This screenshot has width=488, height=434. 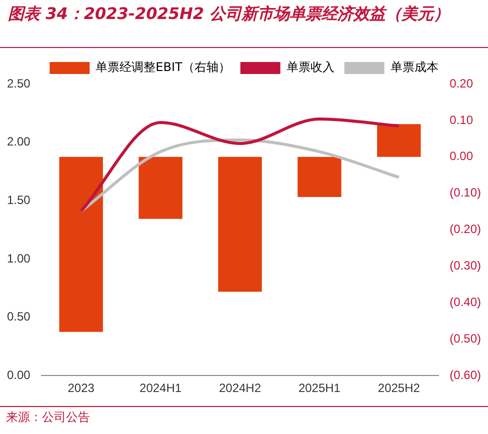 I want to click on y-tick-label: 1.00, so click(x=18, y=258).